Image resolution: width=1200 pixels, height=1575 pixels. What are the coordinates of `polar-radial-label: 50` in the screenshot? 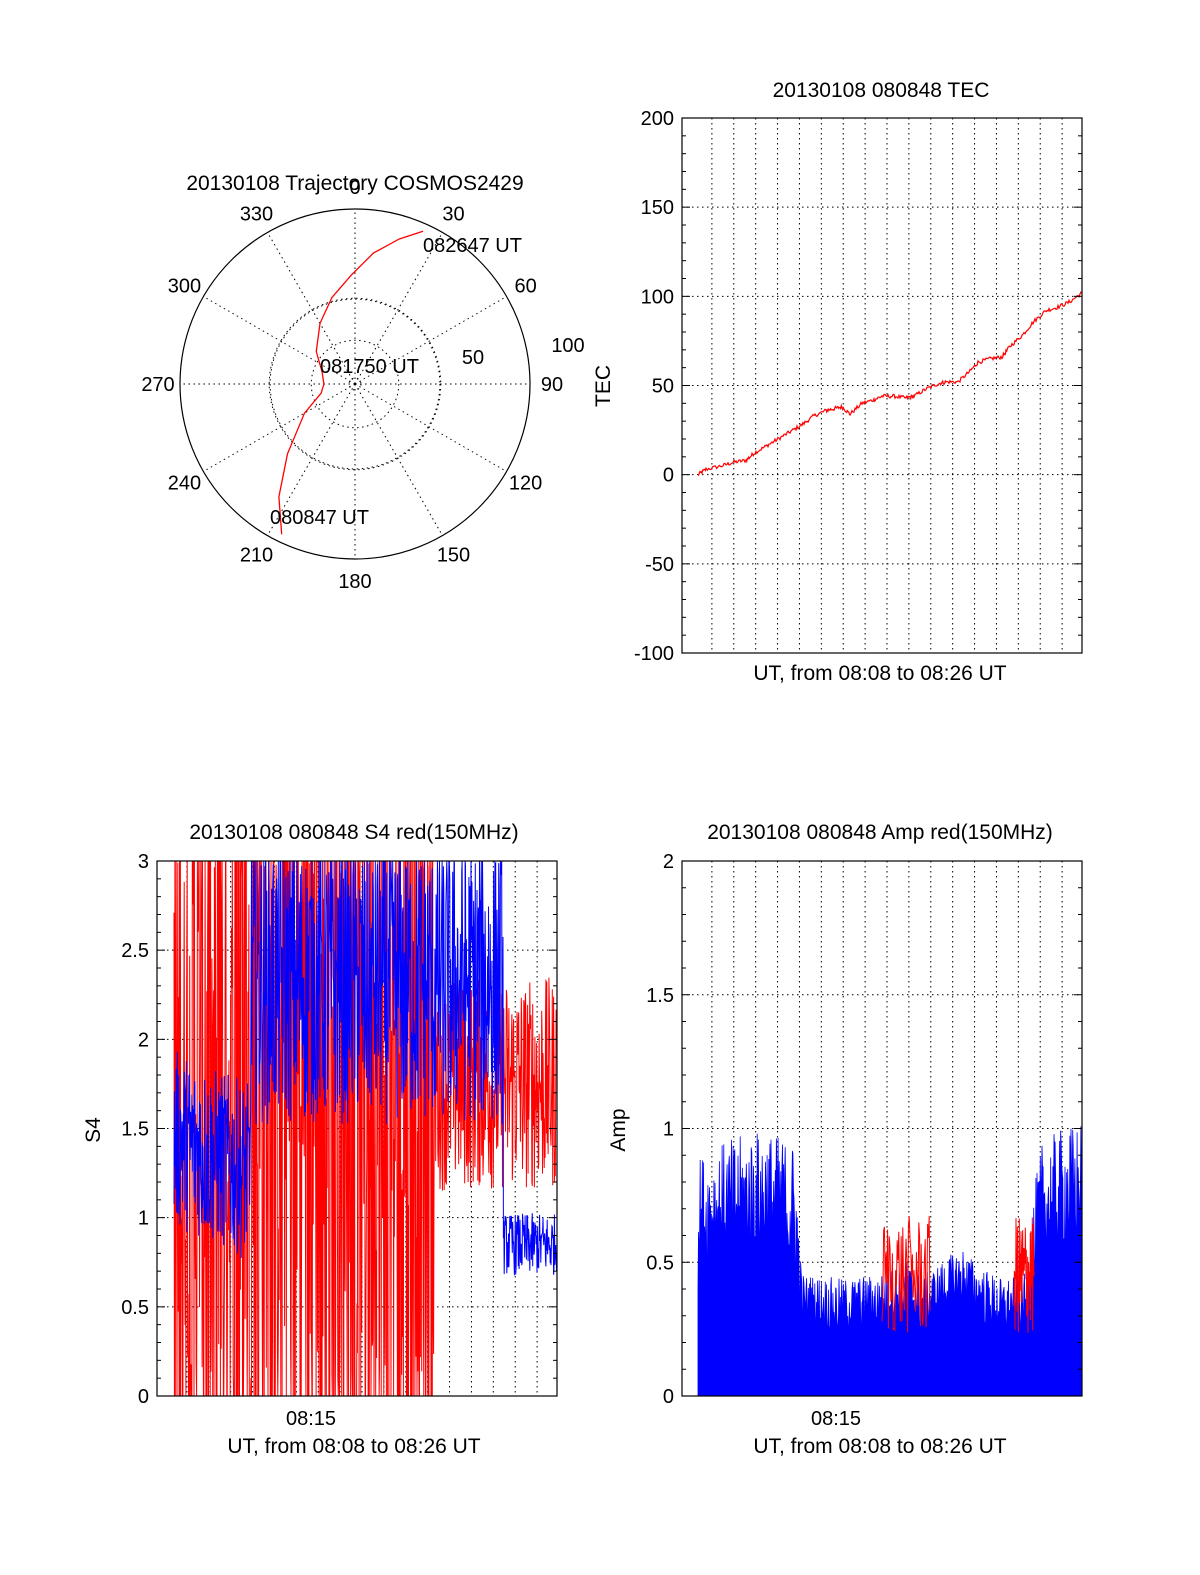 It's located at (473, 358).